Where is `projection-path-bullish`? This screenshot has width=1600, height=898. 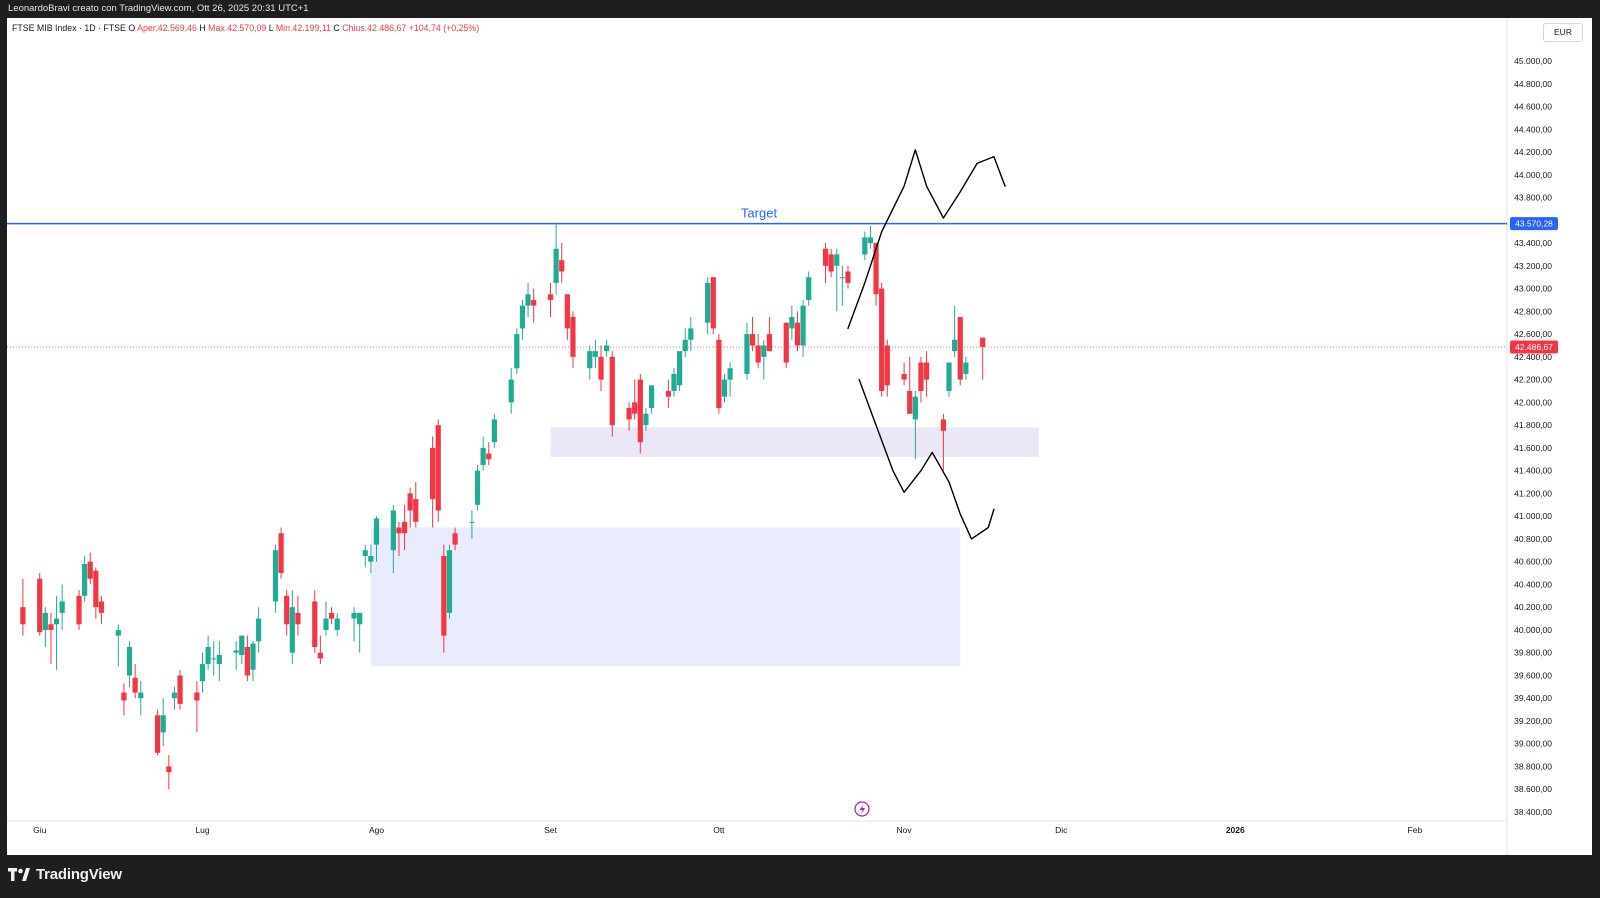 projection-path-bullish is located at coordinates (926, 239).